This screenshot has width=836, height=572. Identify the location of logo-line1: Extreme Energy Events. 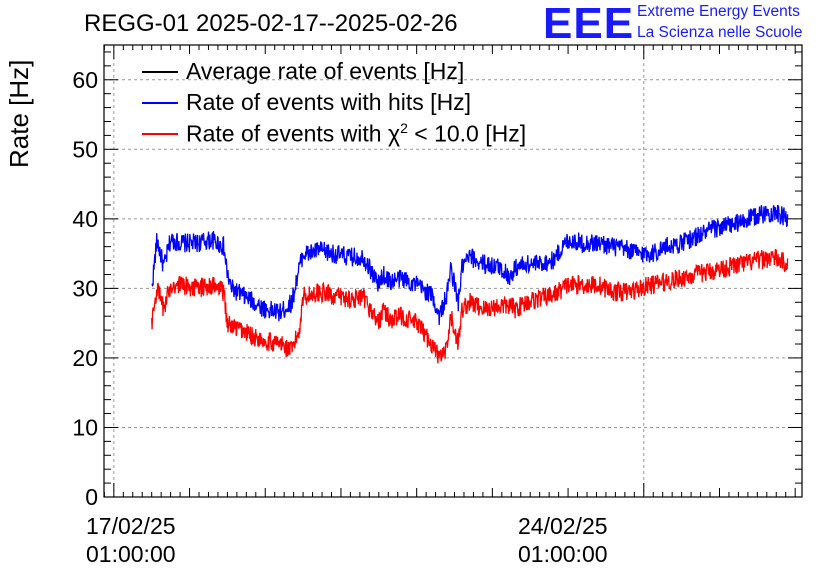
(718, 11).